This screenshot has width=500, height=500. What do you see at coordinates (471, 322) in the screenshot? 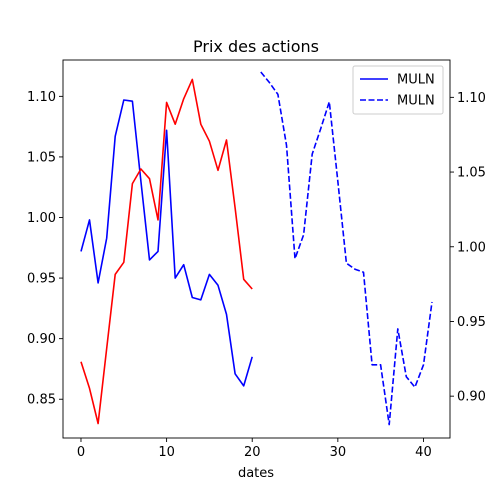
I see `right-y-tick-label-1: 0.95` at bounding box center [471, 322].